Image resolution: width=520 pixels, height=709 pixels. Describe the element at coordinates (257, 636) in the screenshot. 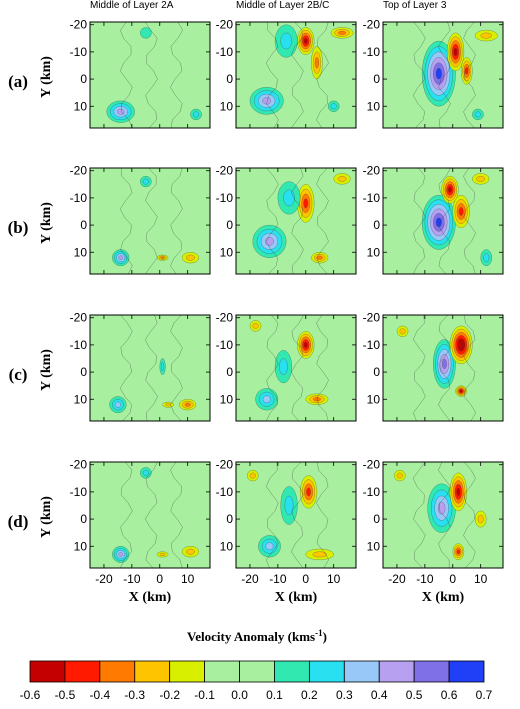

I see `colorbar-title: Velocity Anomaly (kms-1)` at that location.